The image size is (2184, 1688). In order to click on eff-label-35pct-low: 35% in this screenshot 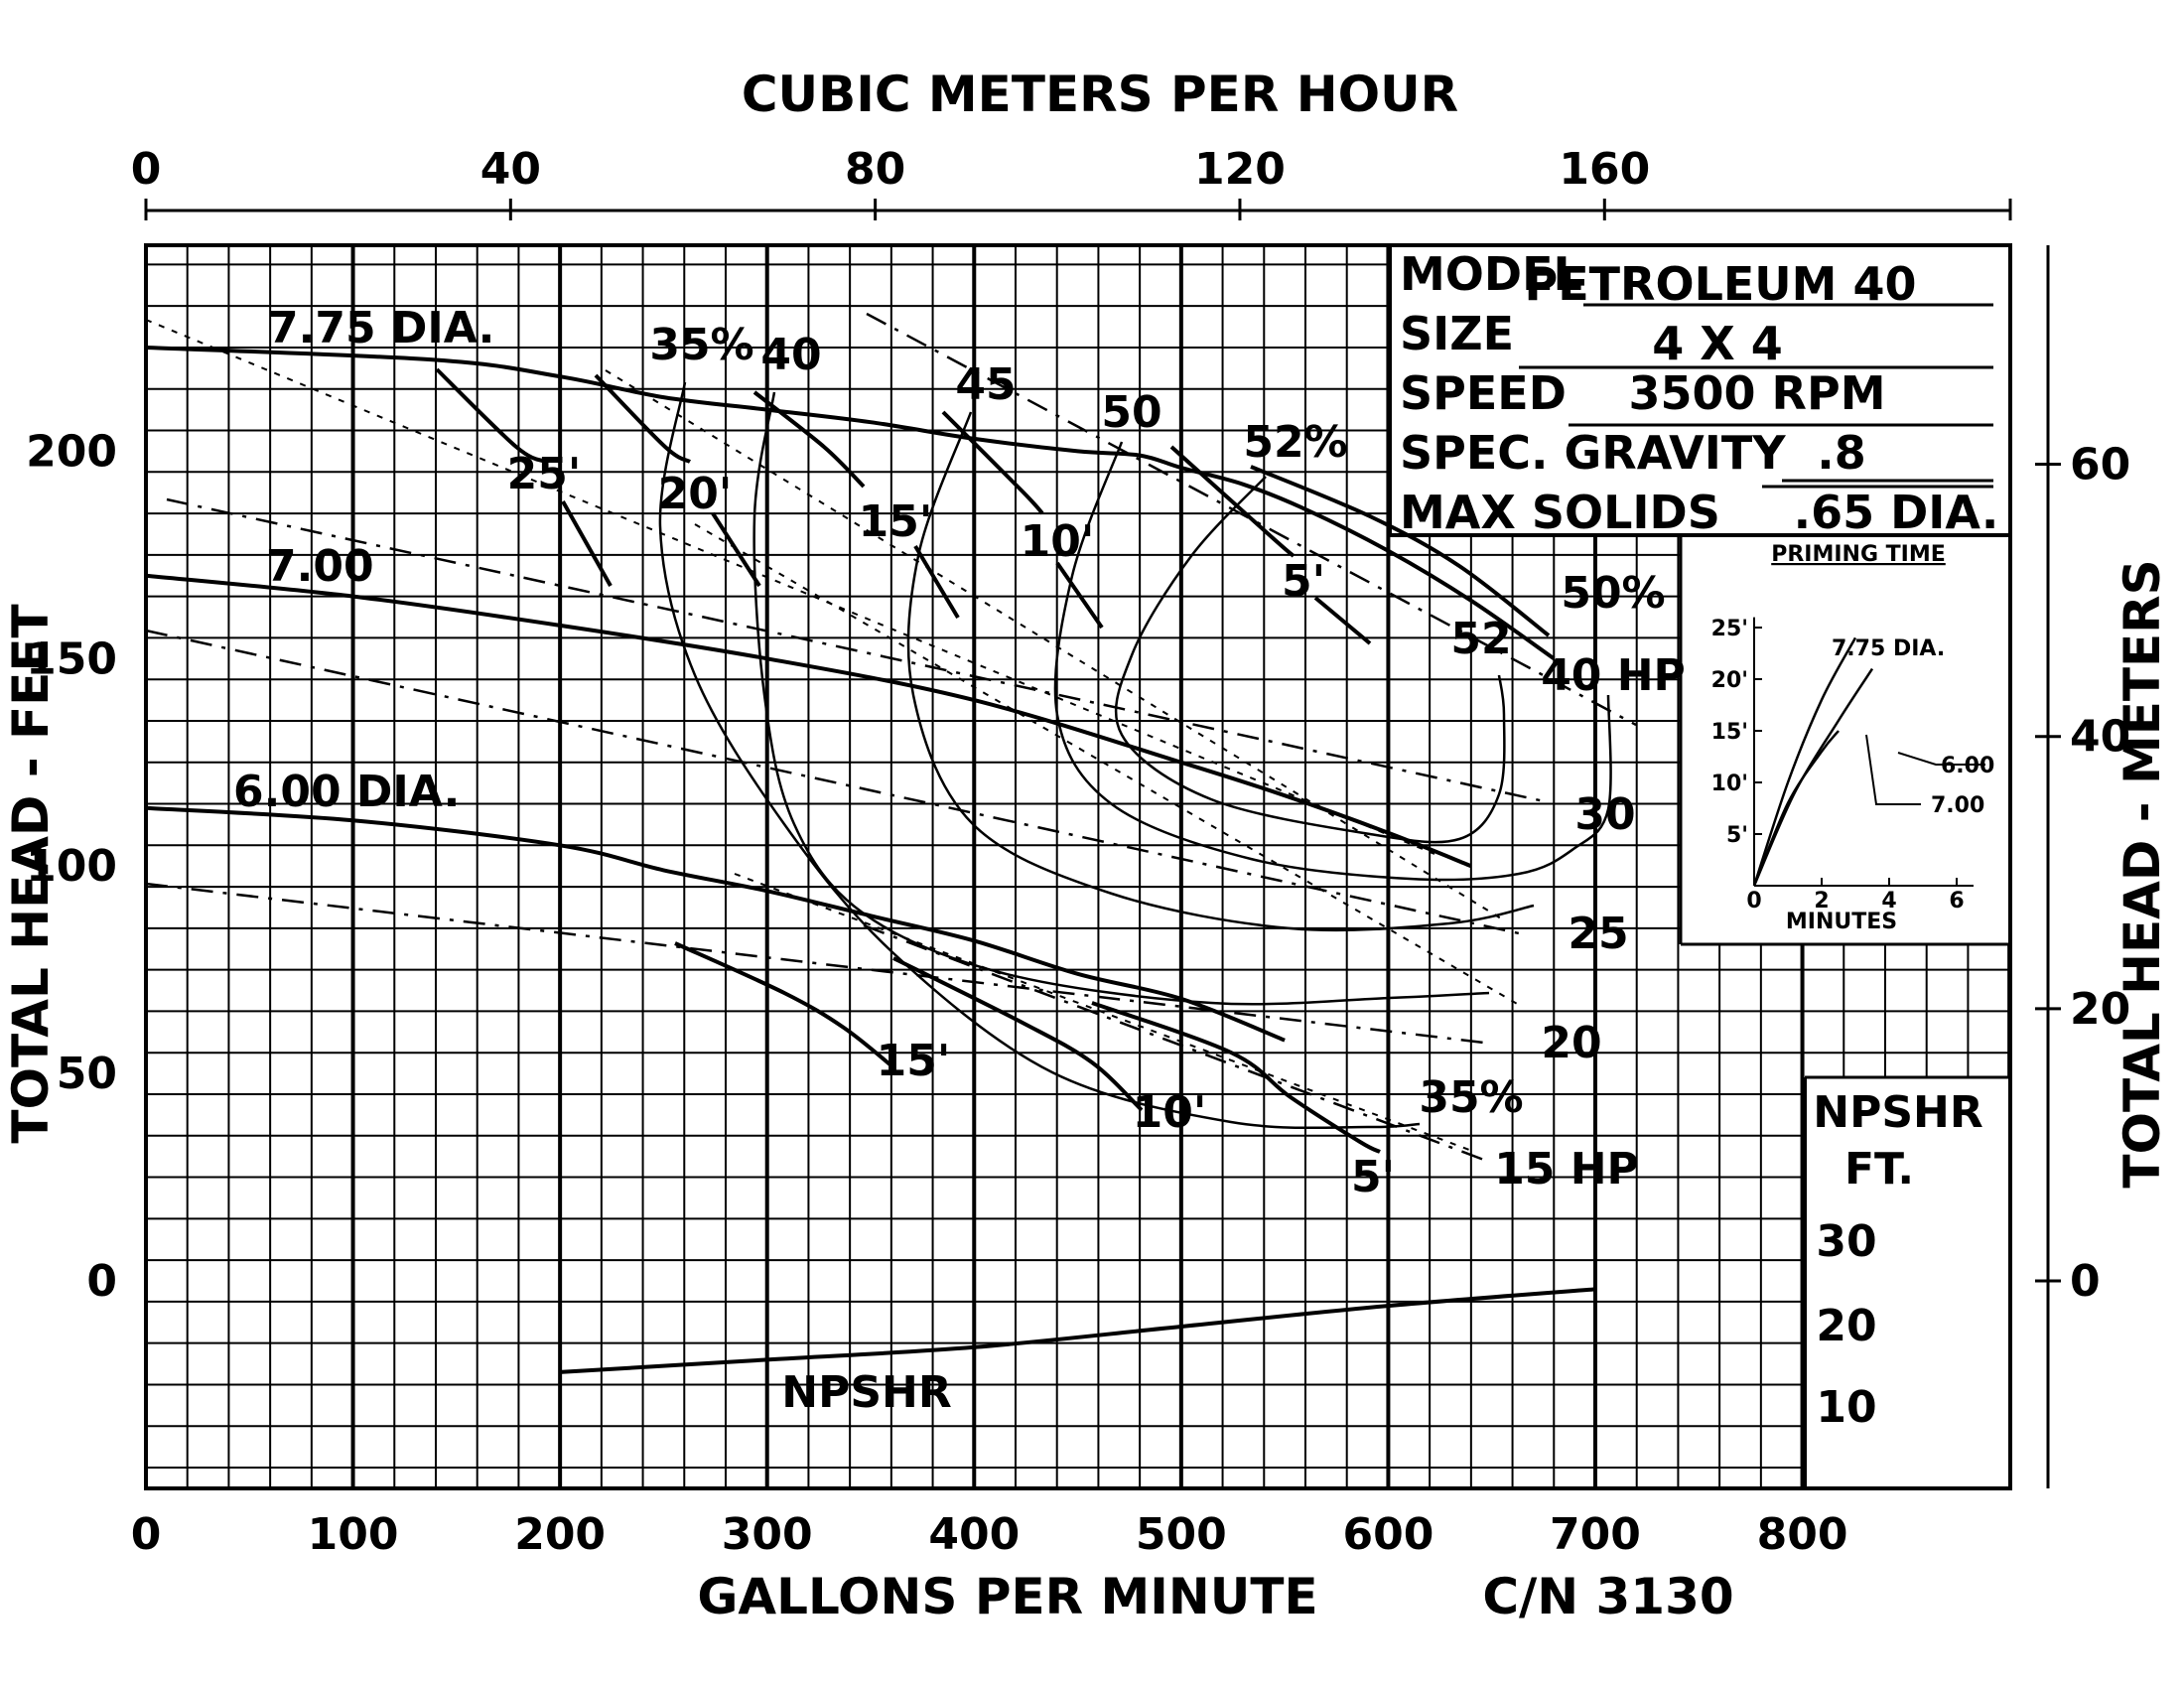, I will do `click(1471, 1097)`.